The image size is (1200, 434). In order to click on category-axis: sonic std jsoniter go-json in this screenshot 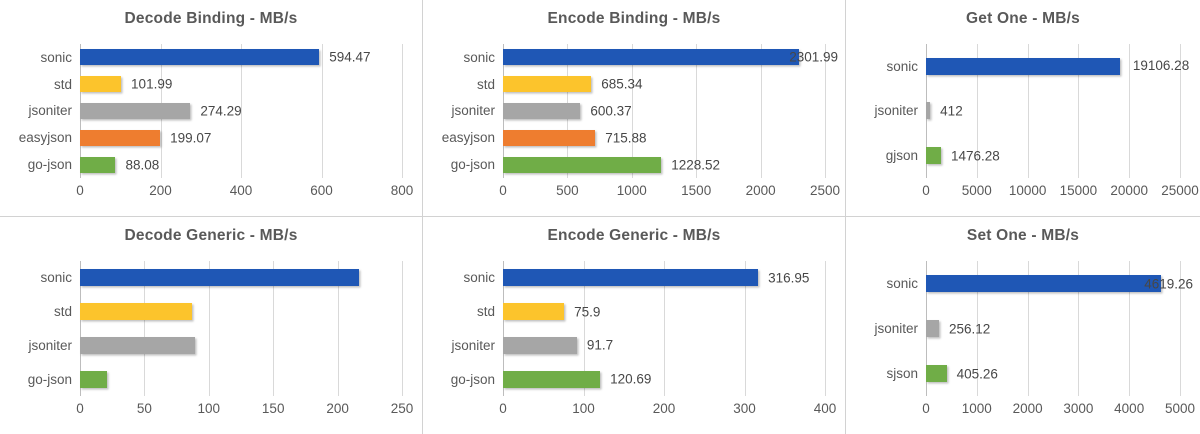, I will do `click(36, 328)`.